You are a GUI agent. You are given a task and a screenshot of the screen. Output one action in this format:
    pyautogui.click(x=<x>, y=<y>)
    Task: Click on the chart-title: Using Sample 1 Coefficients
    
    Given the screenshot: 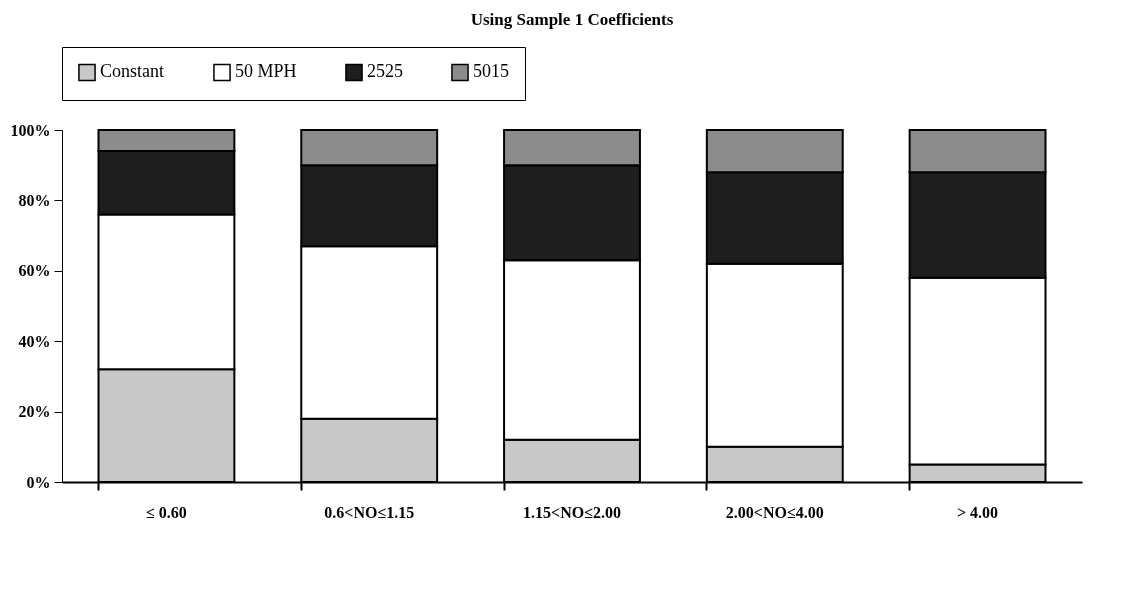 What is the action you would take?
    pyautogui.click(x=572, y=19)
    